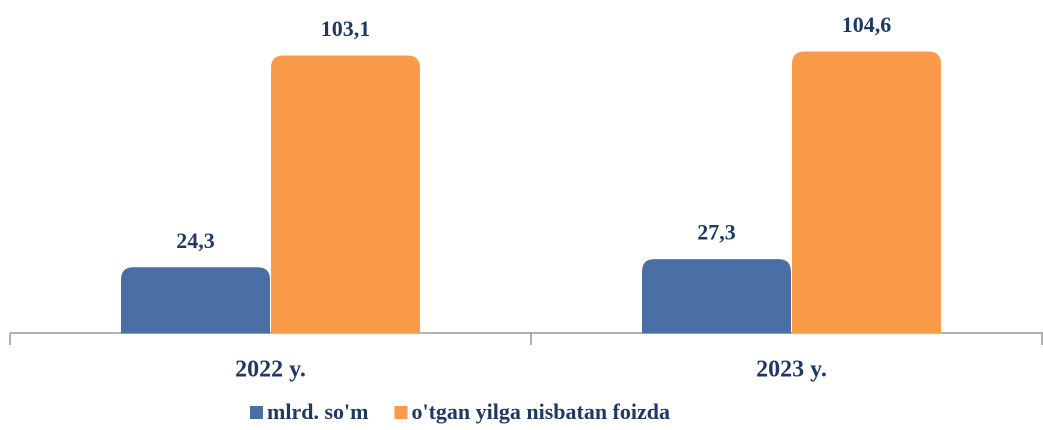 Image resolution: width=1043 pixels, height=430 pixels. Describe the element at coordinates (867, 24) in the screenshot. I see `data-label: 104,6` at that location.